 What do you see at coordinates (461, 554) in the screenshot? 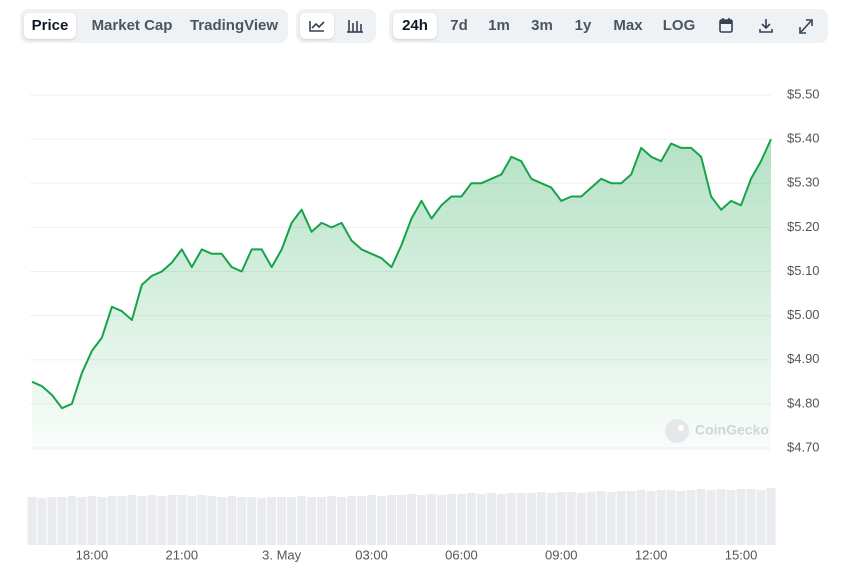
I see `x-tick-label: 06:00` at bounding box center [461, 554].